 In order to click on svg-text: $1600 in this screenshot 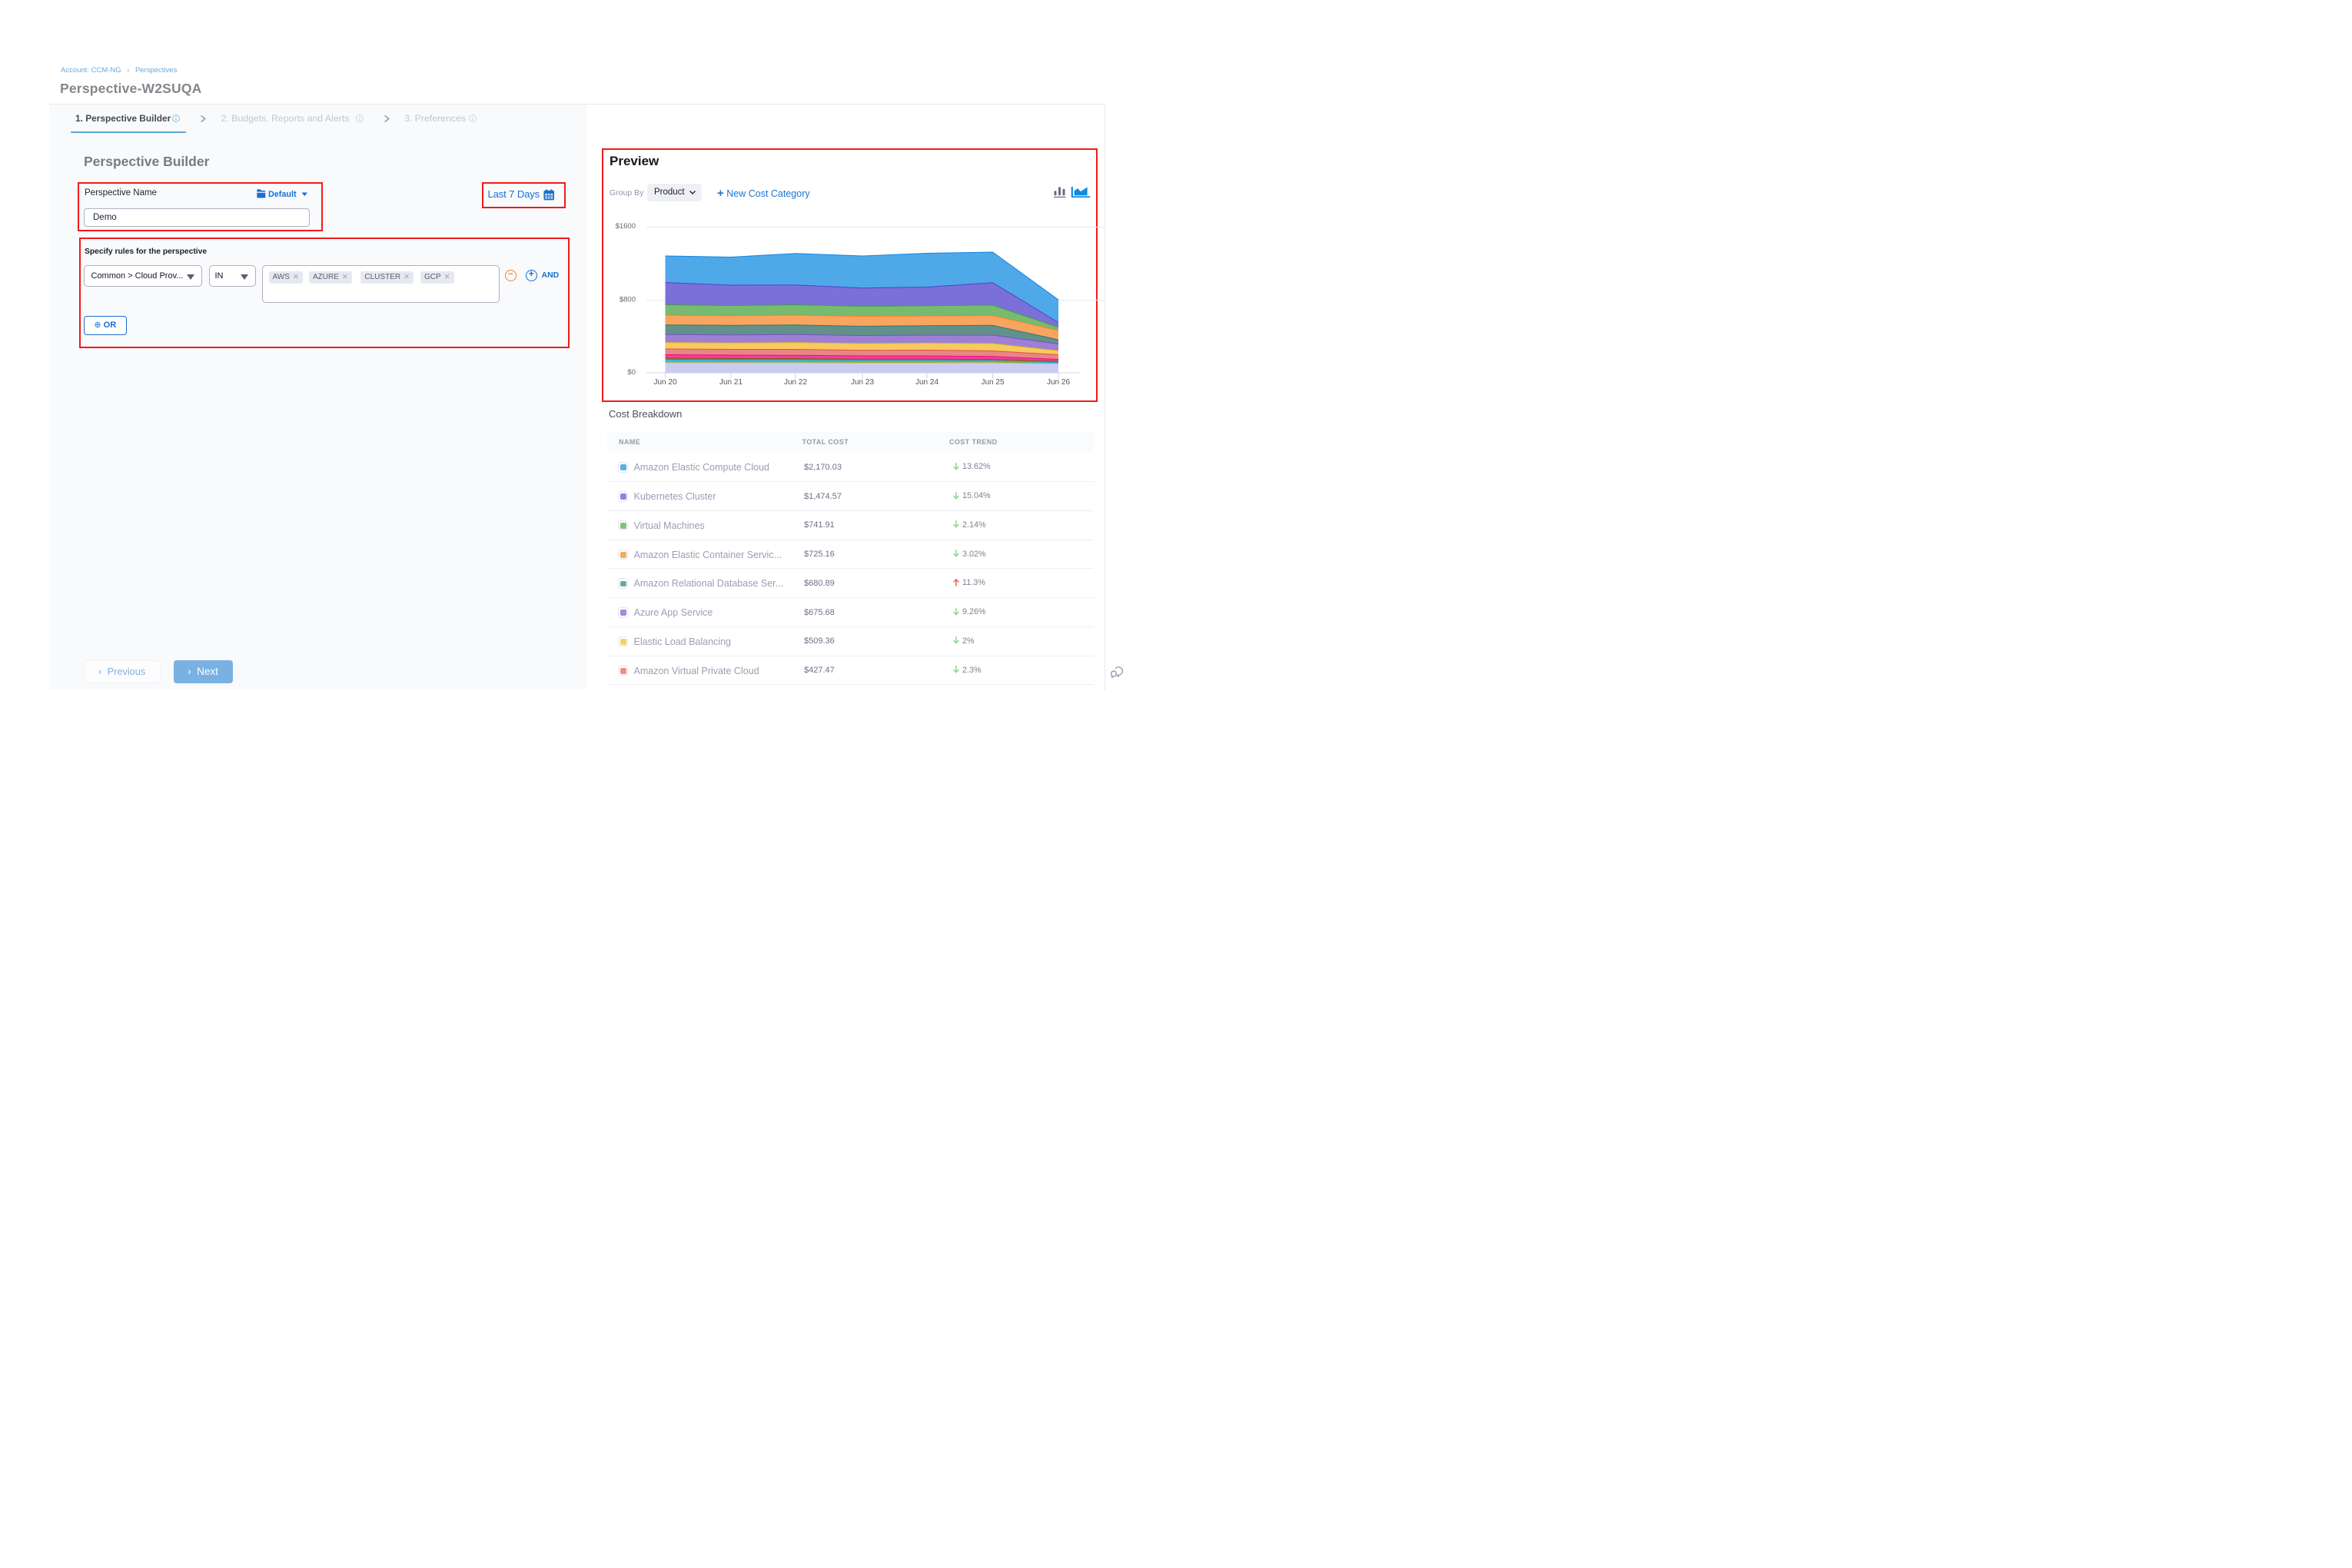, I will do `click(626, 226)`.